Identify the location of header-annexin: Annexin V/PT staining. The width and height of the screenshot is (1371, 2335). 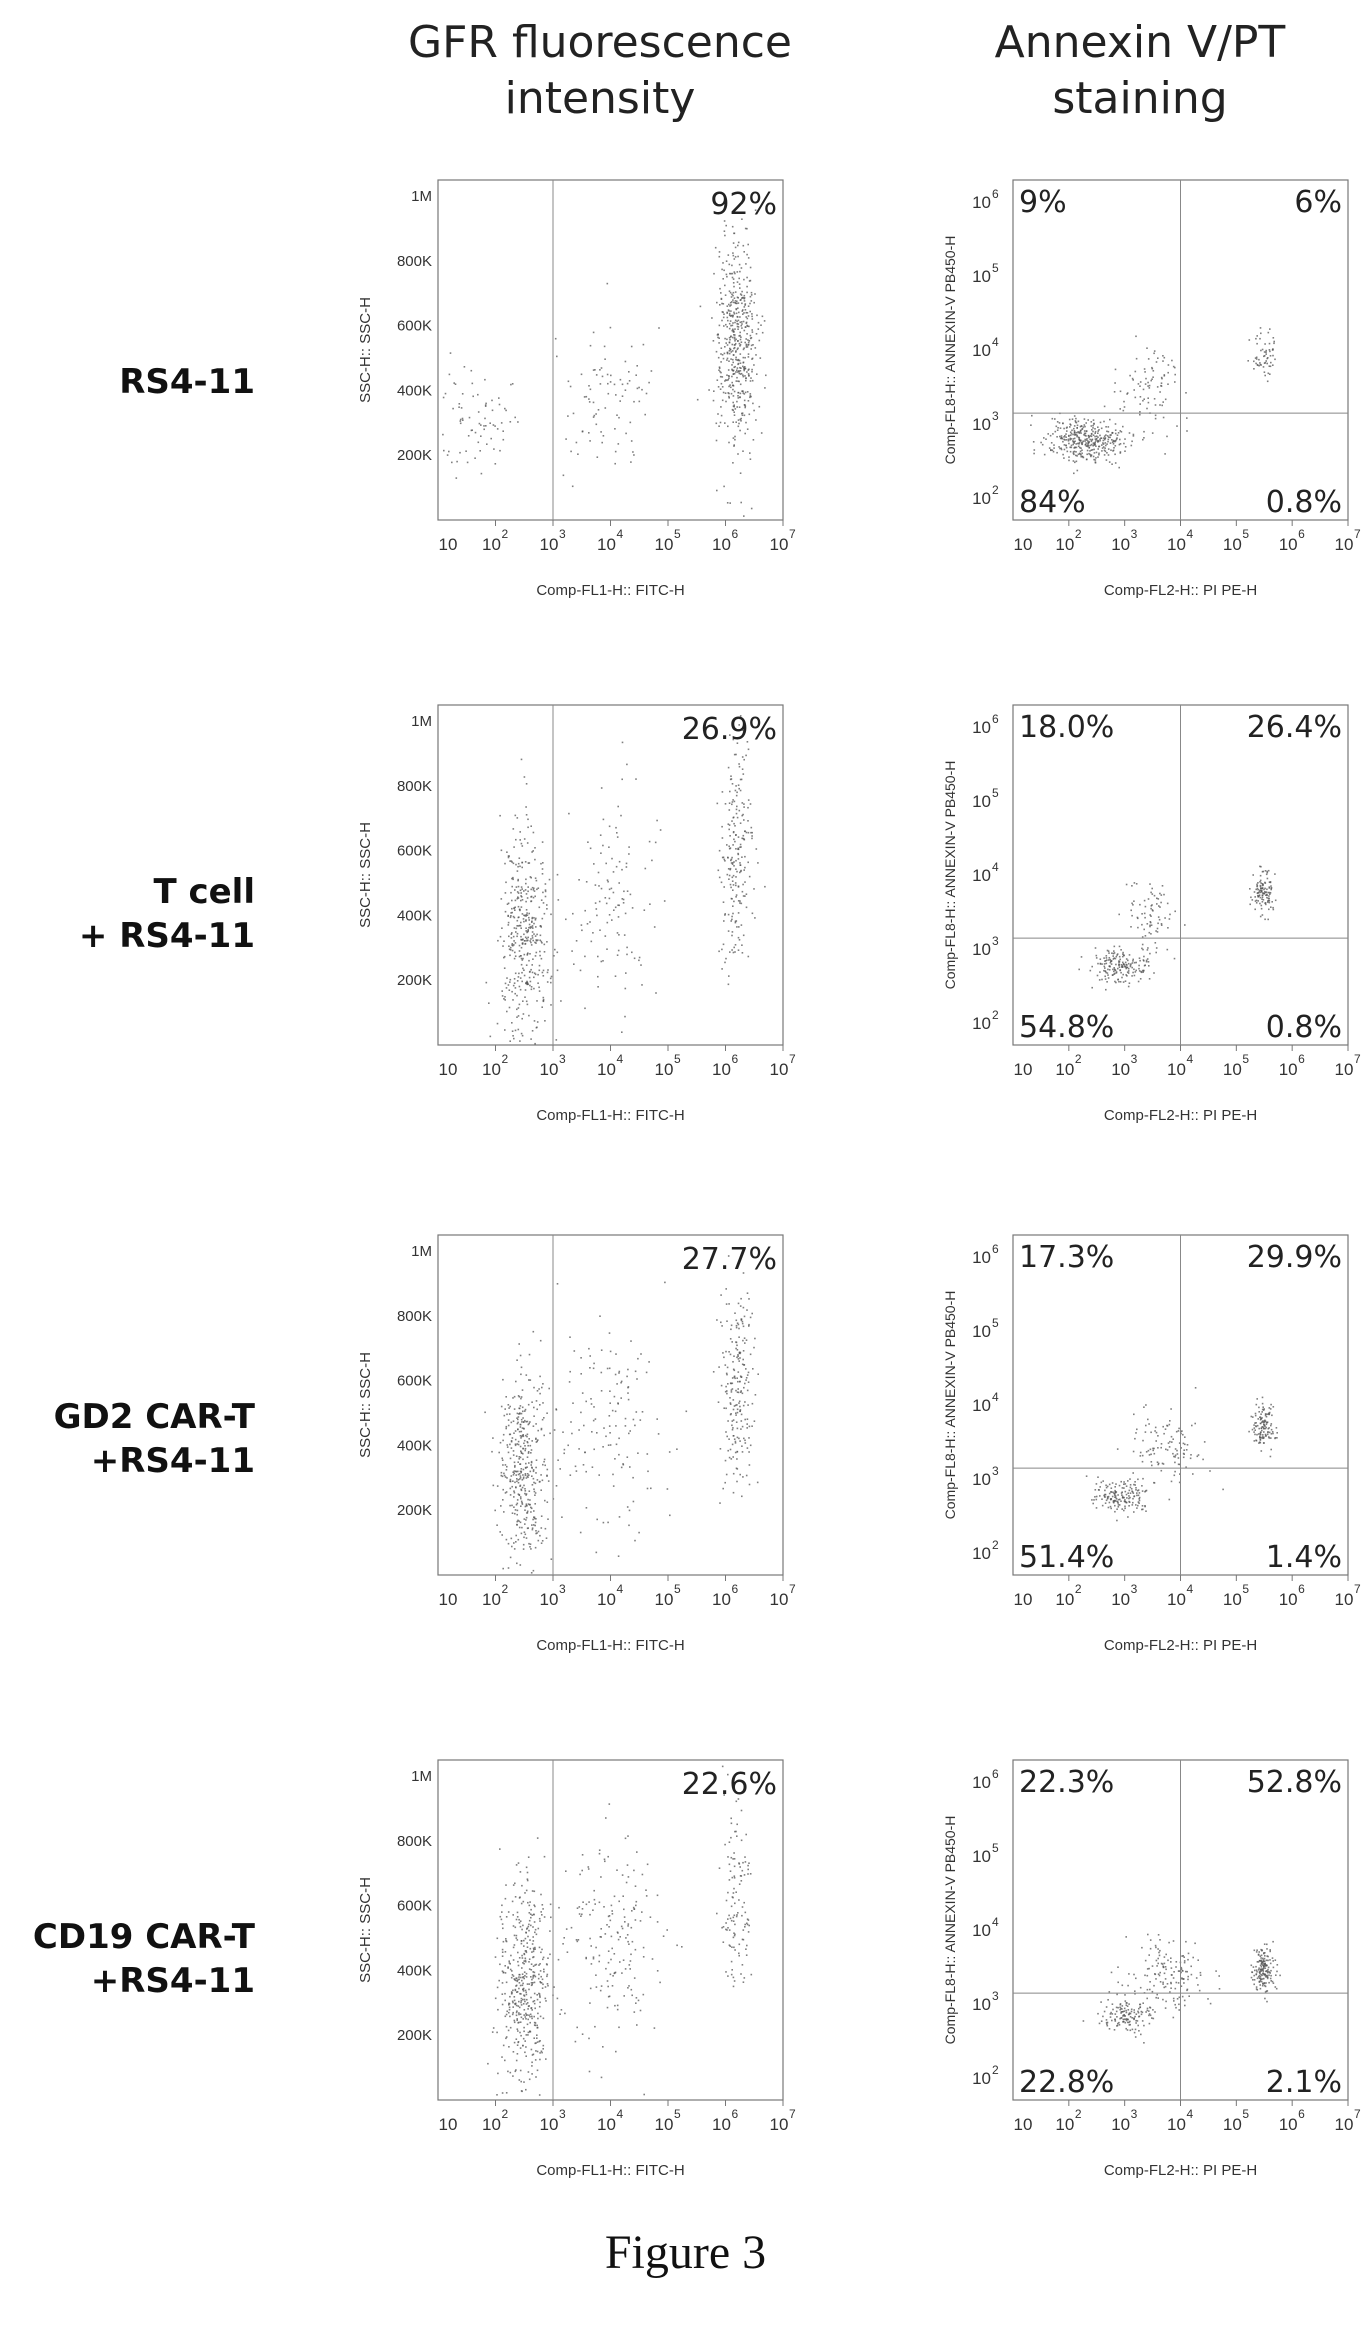
(1140, 70).